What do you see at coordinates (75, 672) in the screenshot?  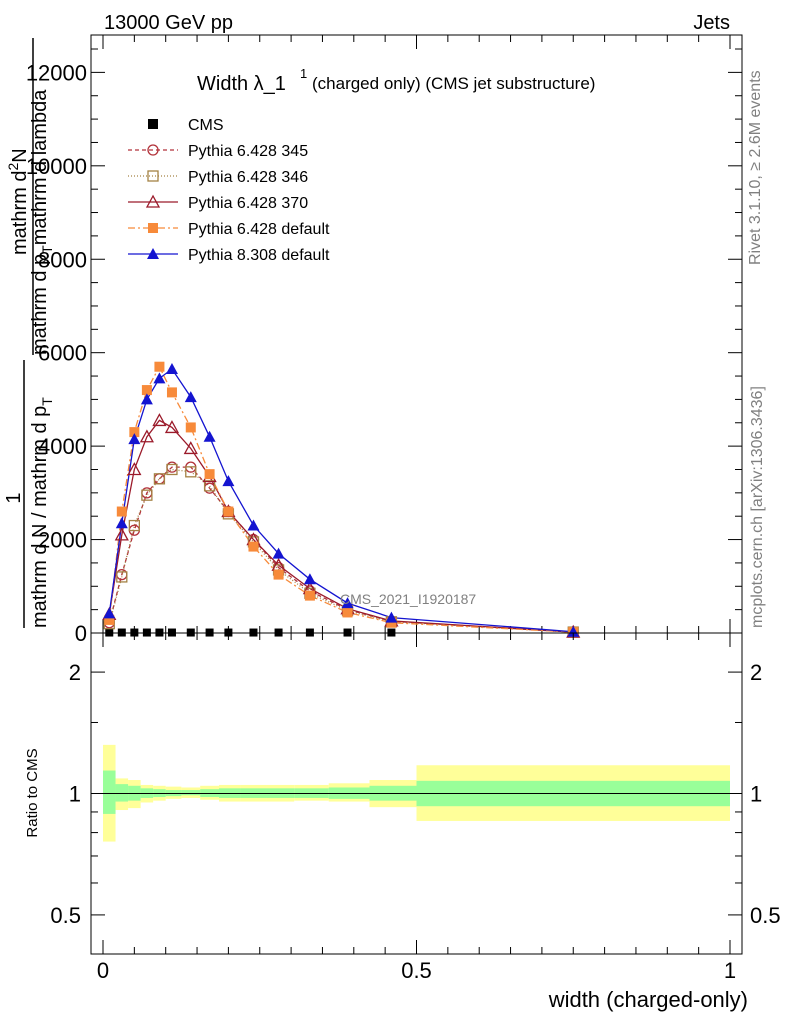 I see `ratio-y-tick-label: 2` at bounding box center [75, 672].